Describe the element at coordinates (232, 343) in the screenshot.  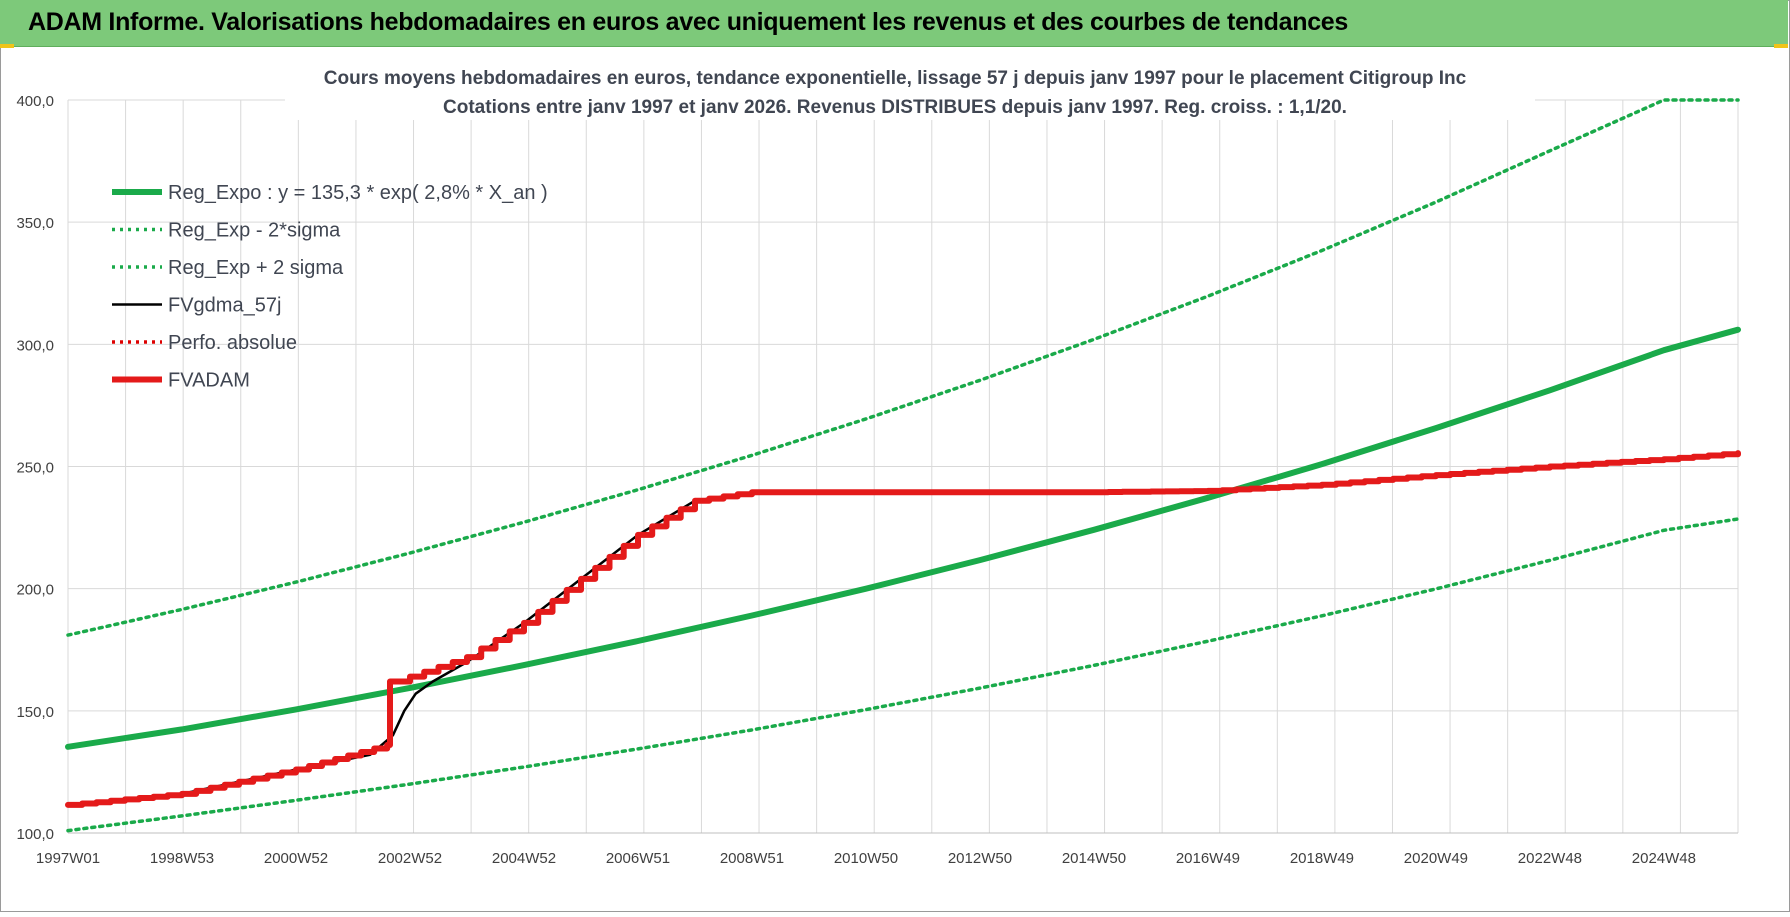
I see `legend-label: Perfo. absolue` at that location.